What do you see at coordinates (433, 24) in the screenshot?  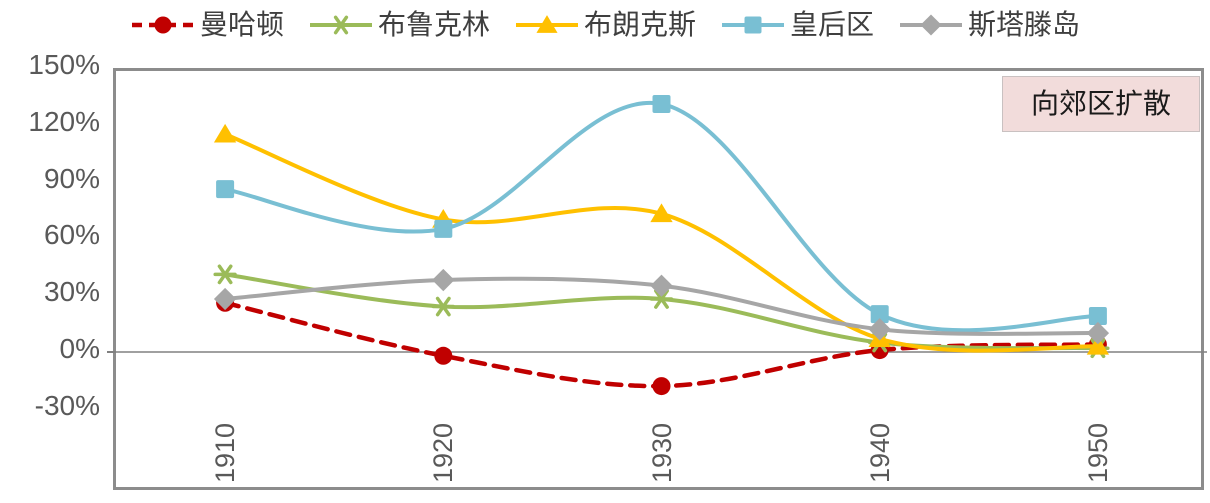 I see `legend-label: 布鲁克林` at bounding box center [433, 24].